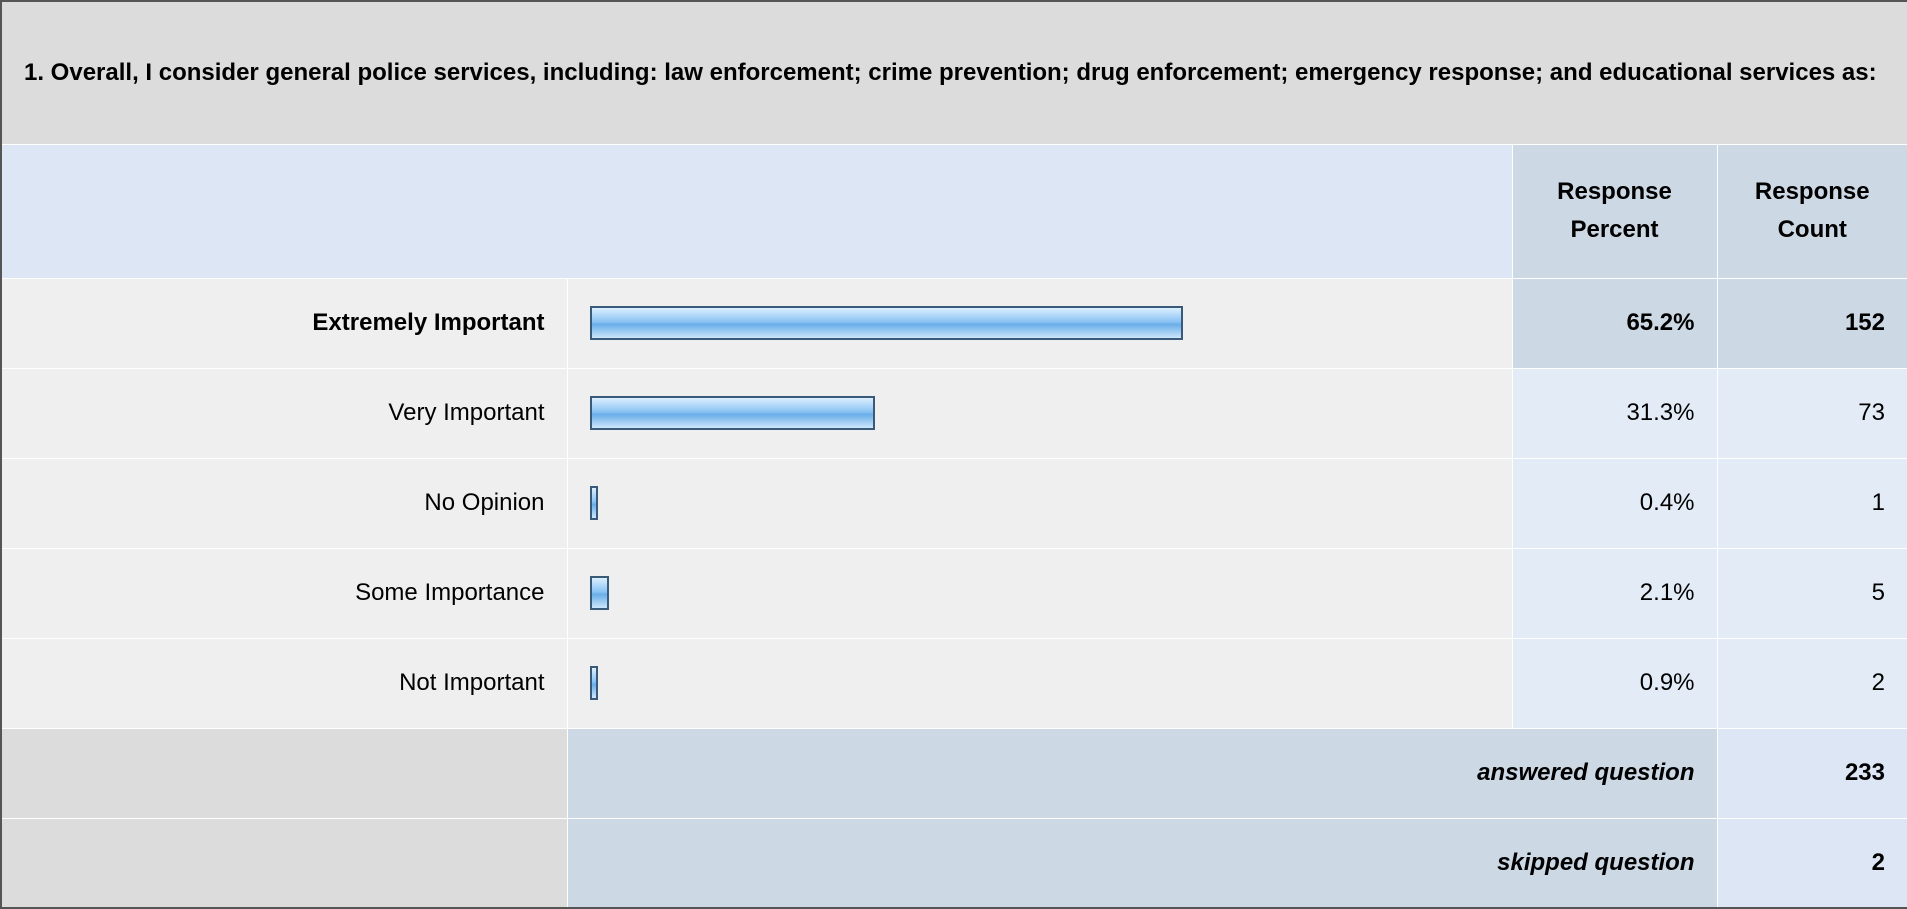  I want to click on response-percent: 0.4%, so click(1614, 503).